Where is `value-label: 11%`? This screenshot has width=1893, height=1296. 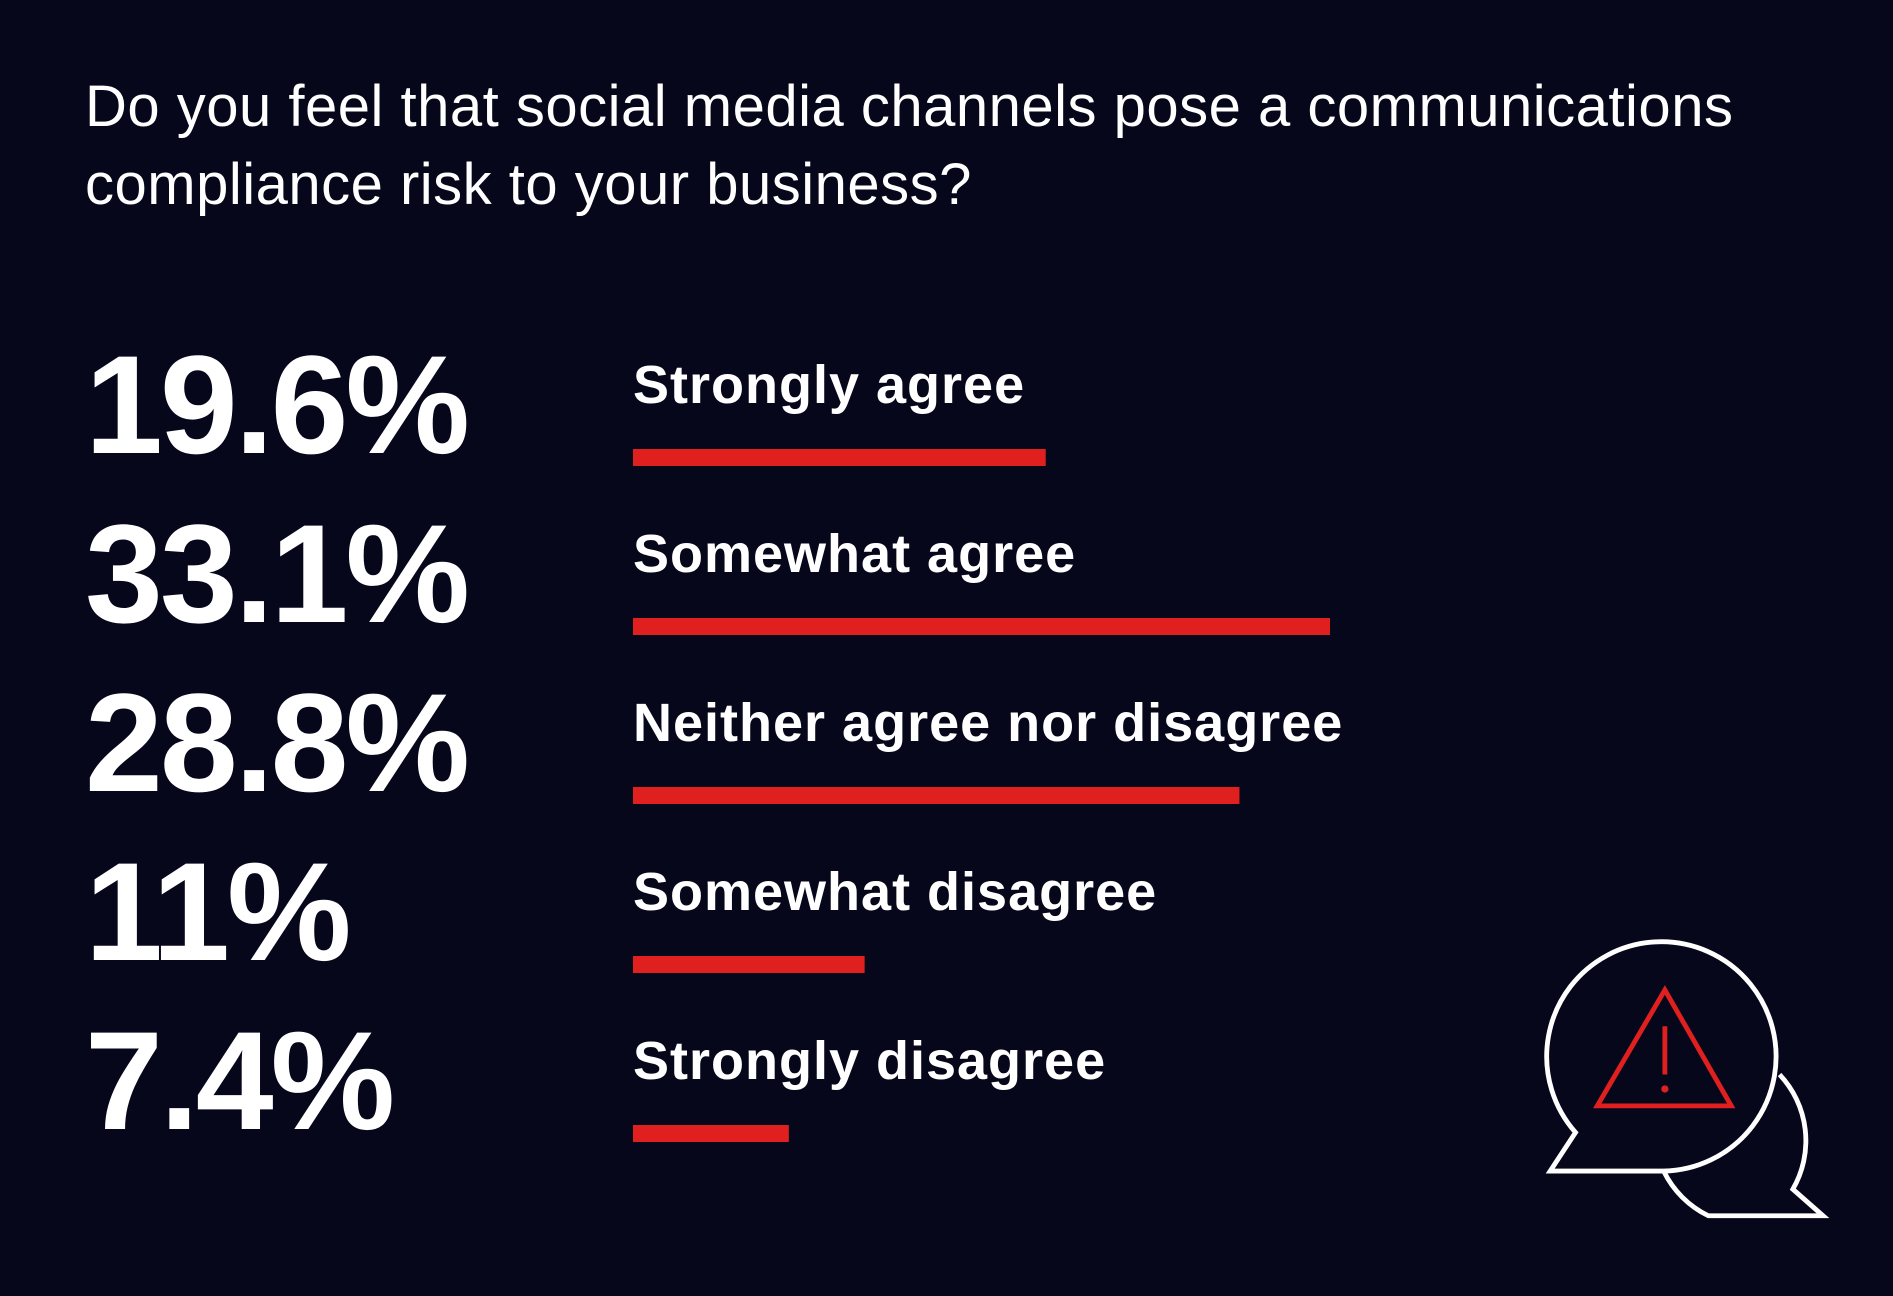
value-label: 11% is located at coordinates (216, 911).